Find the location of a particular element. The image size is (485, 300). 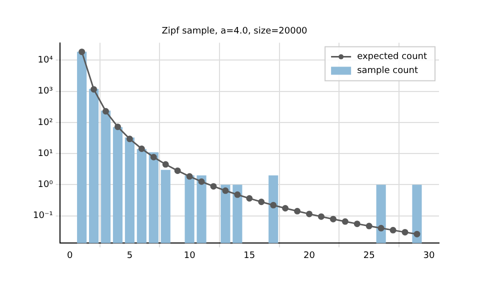

x-tick-label: 15 is located at coordinates (250, 255).